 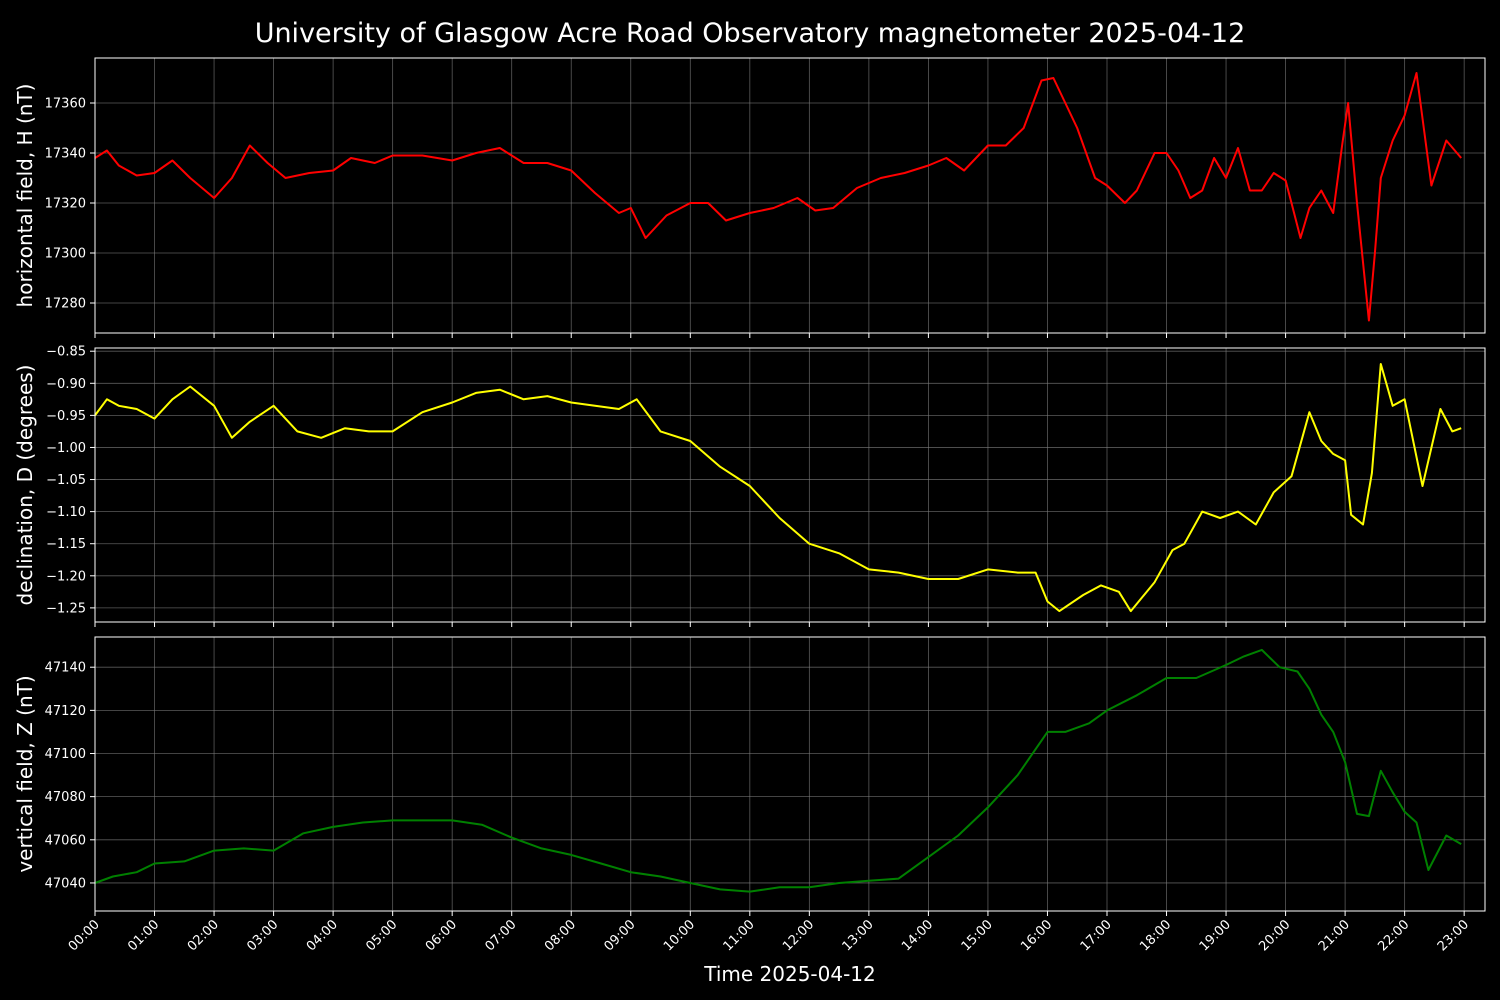 I want to click on x-tick-label: 09:00, so click(x=619, y=935).